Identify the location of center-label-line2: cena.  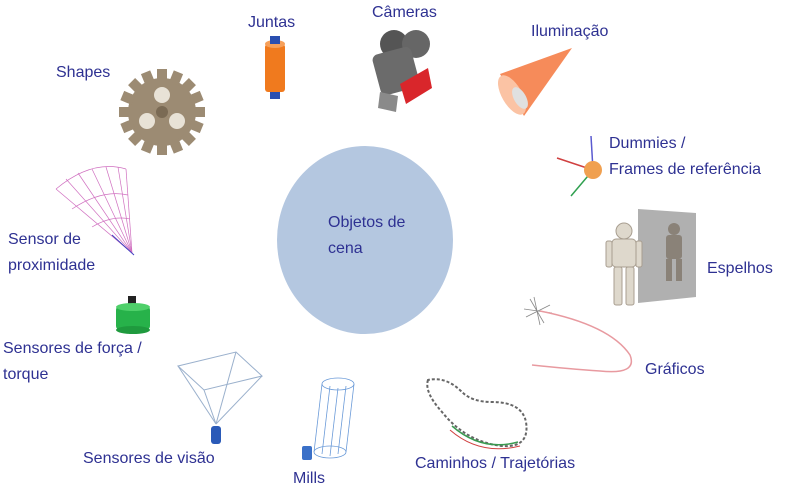
(345, 248).